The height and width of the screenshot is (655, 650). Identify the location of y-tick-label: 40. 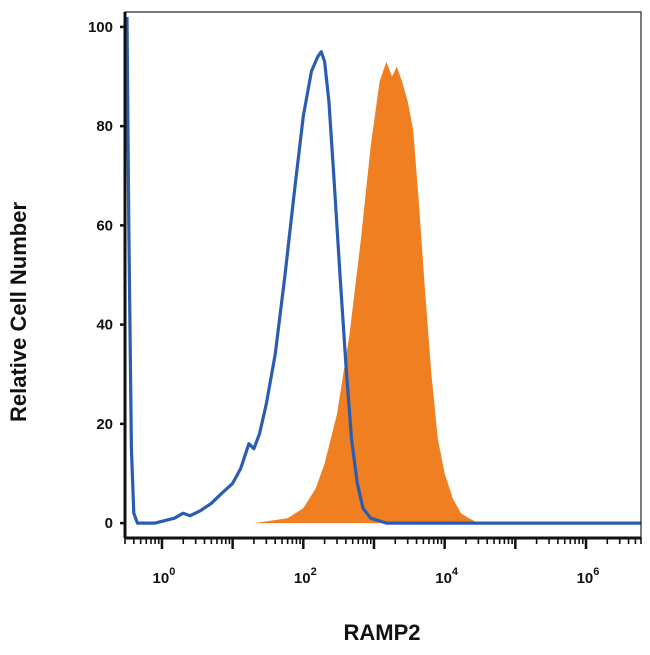
(104, 325).